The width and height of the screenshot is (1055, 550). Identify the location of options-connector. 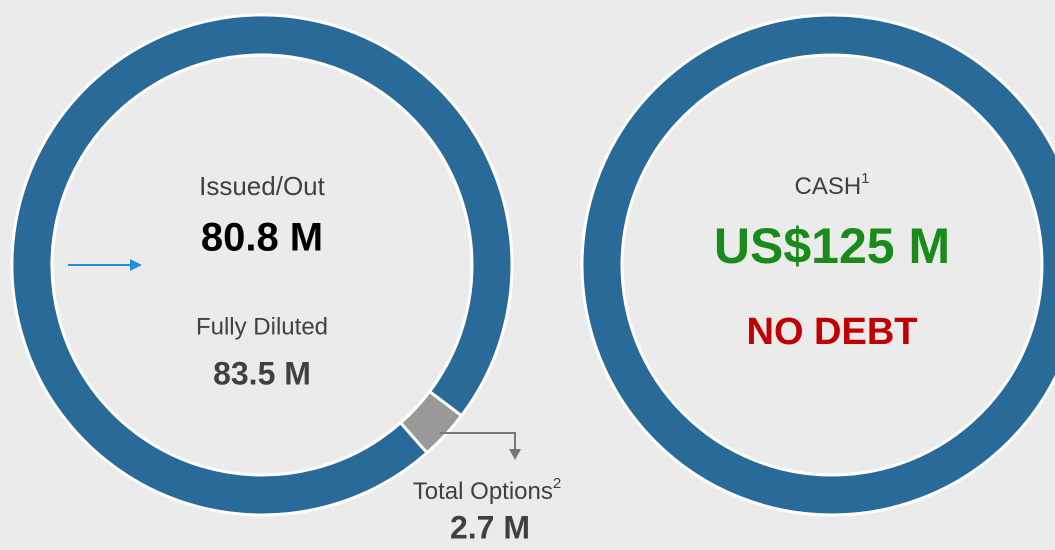
(478, 441).